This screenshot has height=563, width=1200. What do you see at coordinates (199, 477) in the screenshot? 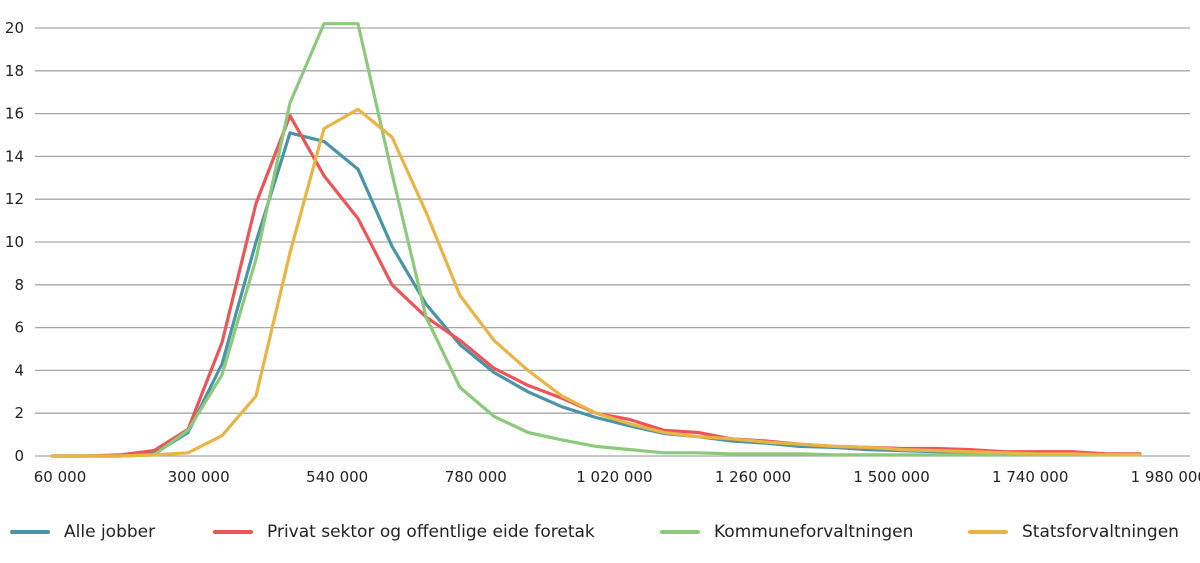
I see `x-tick-label: 300 000` at bounding box center [199, 477].